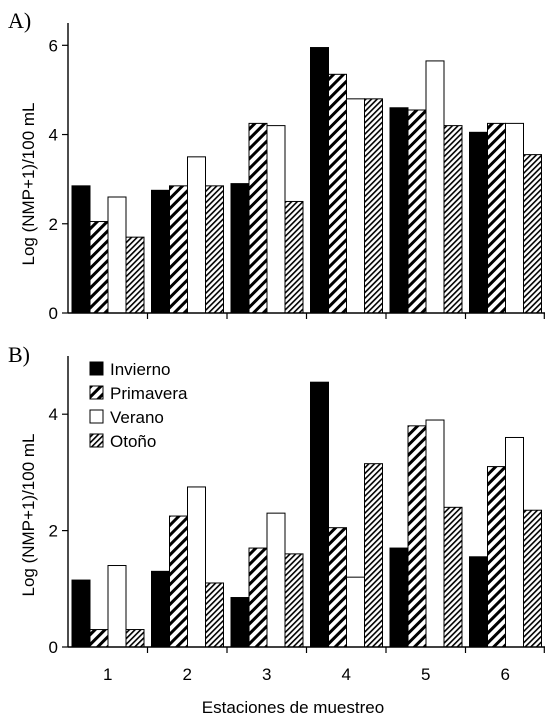 The width and height of the screenshot is (545, 720). Describe the element at coordinates (28, 515) in the screenshot. I see `panel-b-y-axis-label: Log (NMP+1)/100 mL` at that location.